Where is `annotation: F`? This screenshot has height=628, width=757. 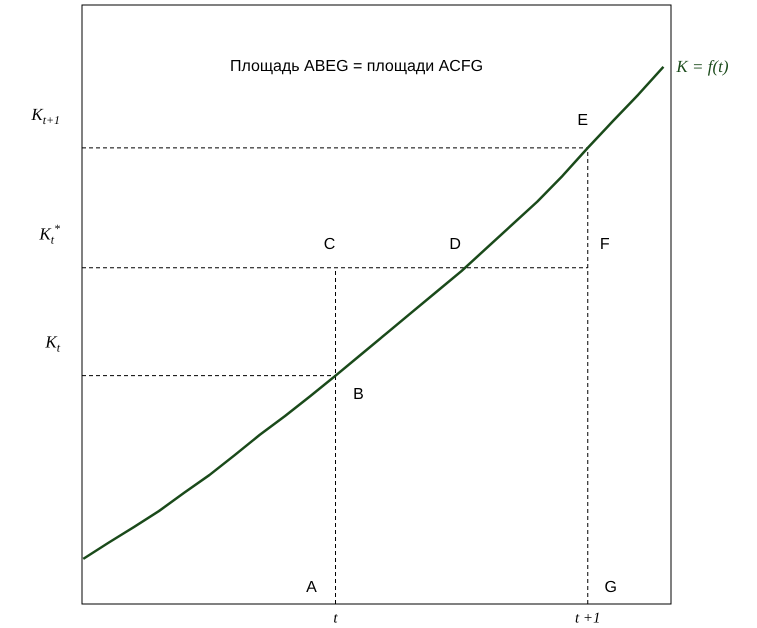 annotation: F is located at coordinates (605, 244).